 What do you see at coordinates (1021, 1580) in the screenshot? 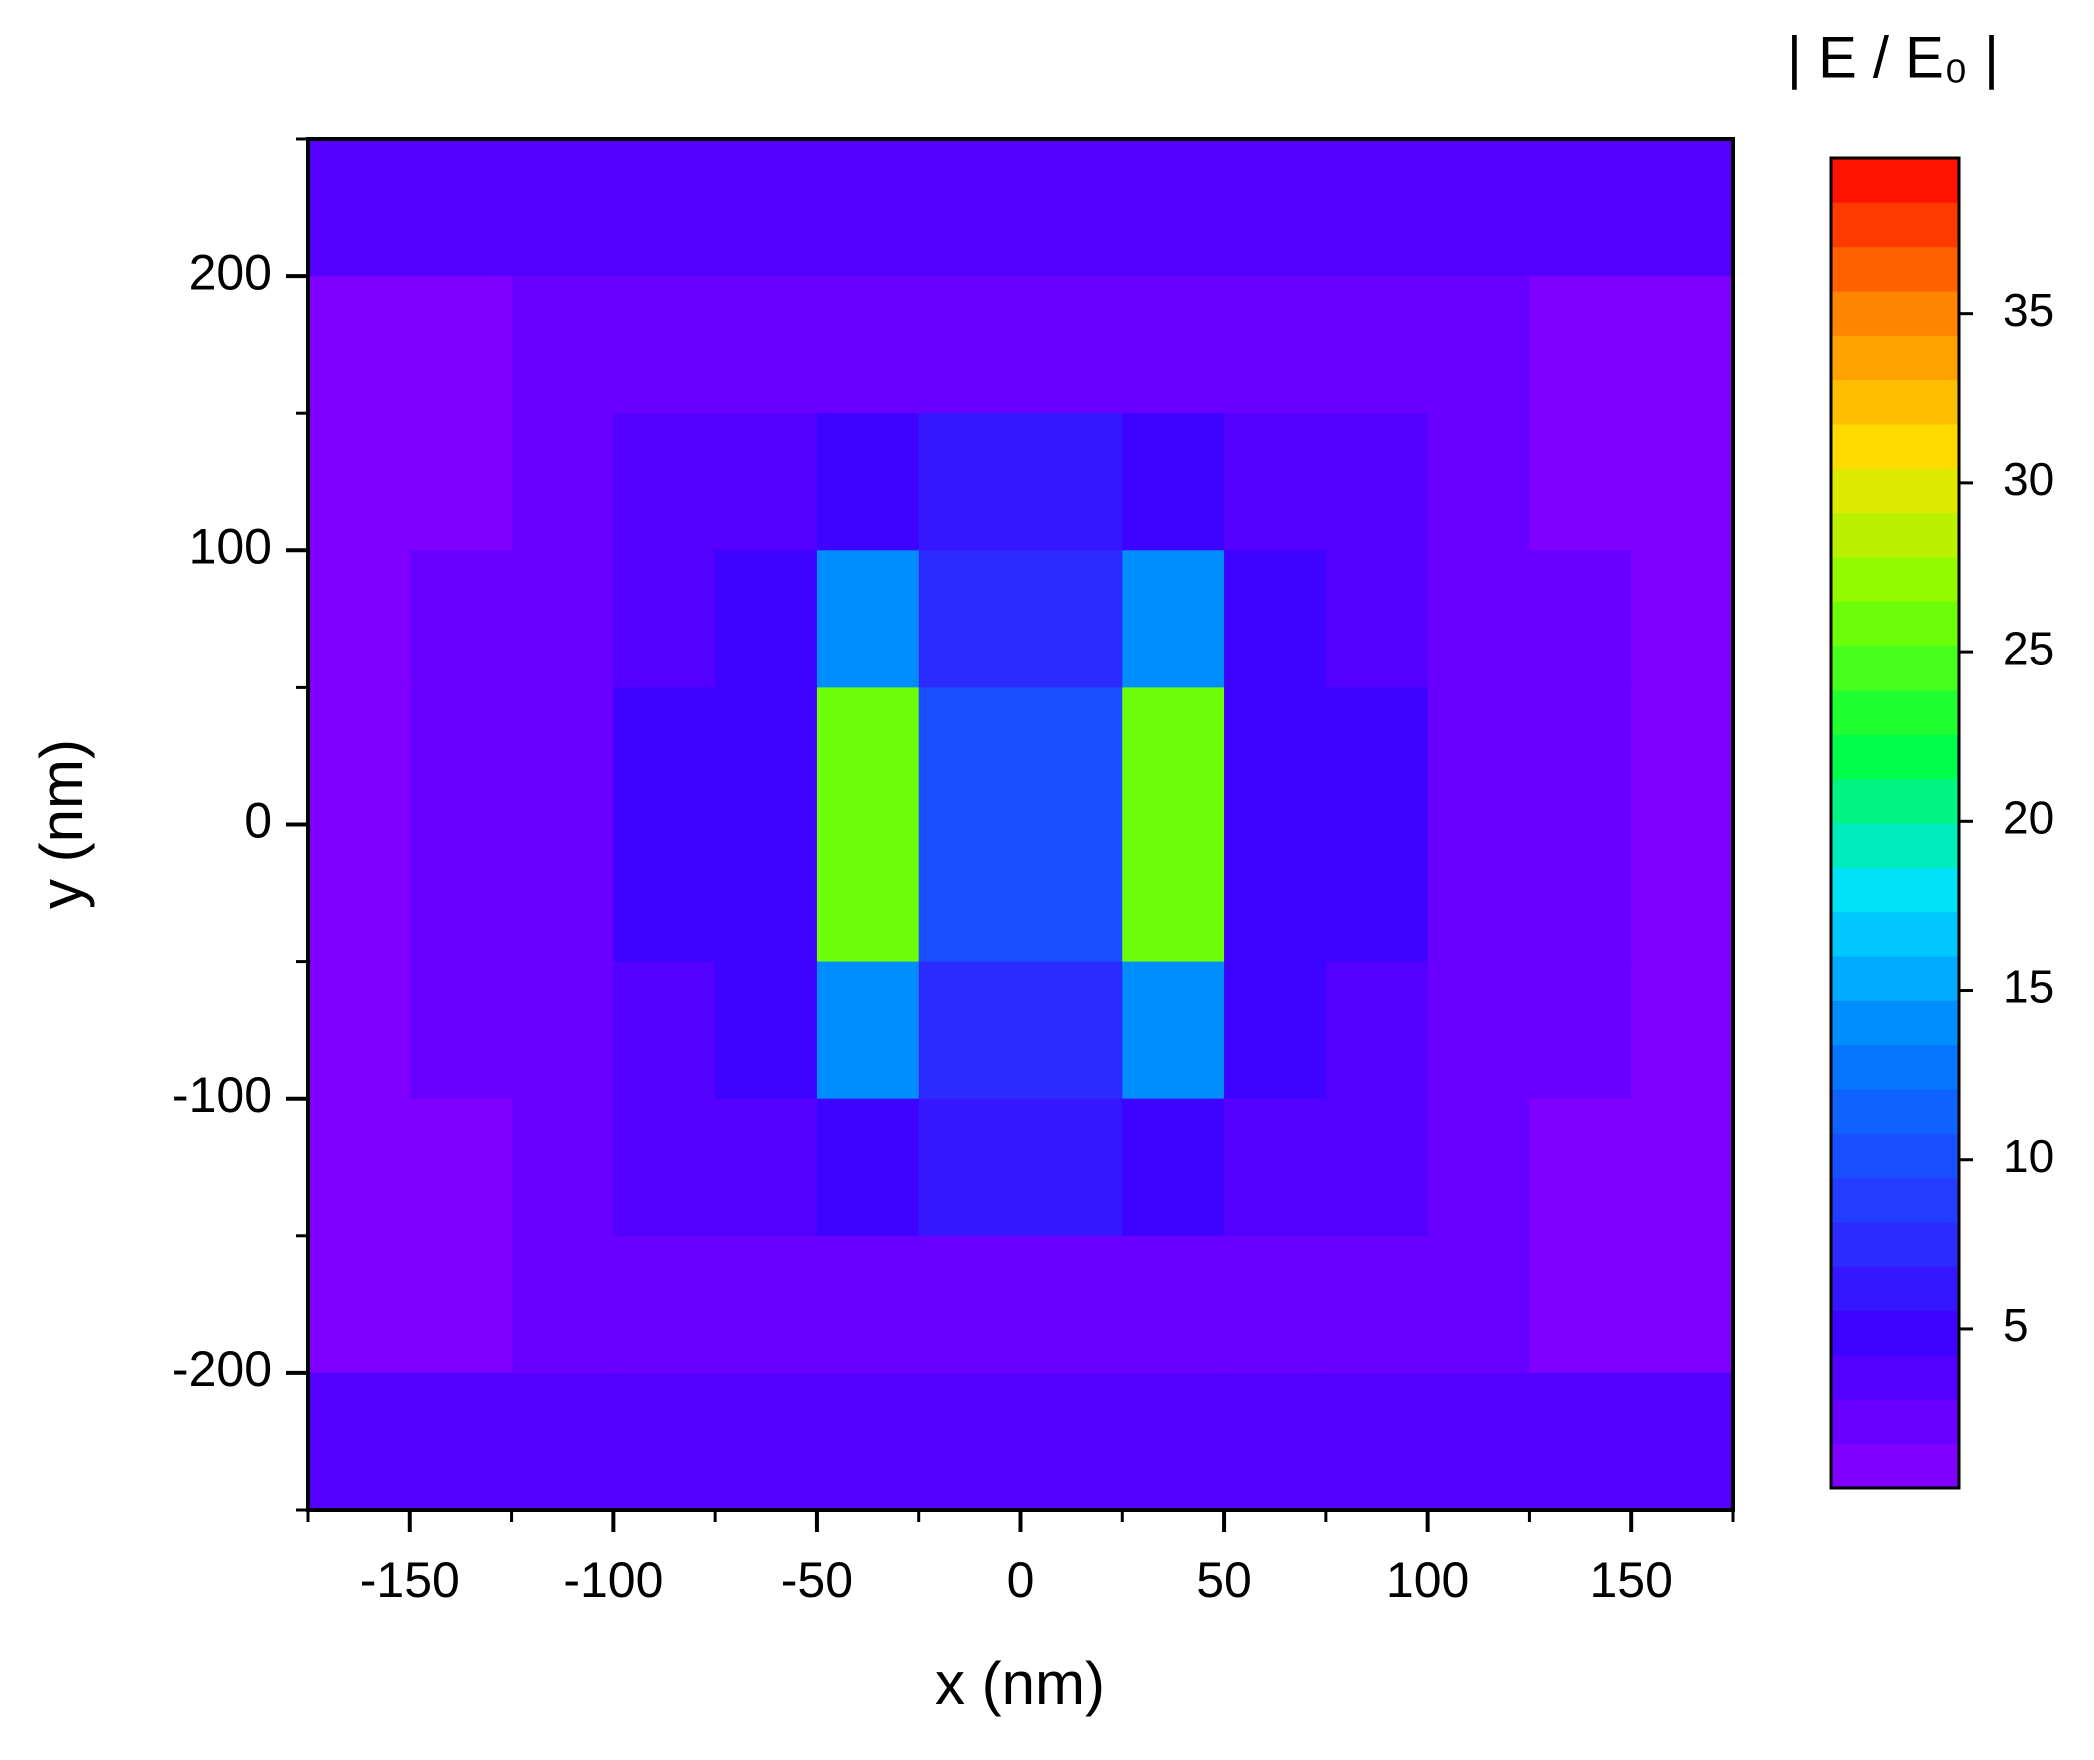
I see `x-tick-label: 0` at bounding box center [1021, 1580].